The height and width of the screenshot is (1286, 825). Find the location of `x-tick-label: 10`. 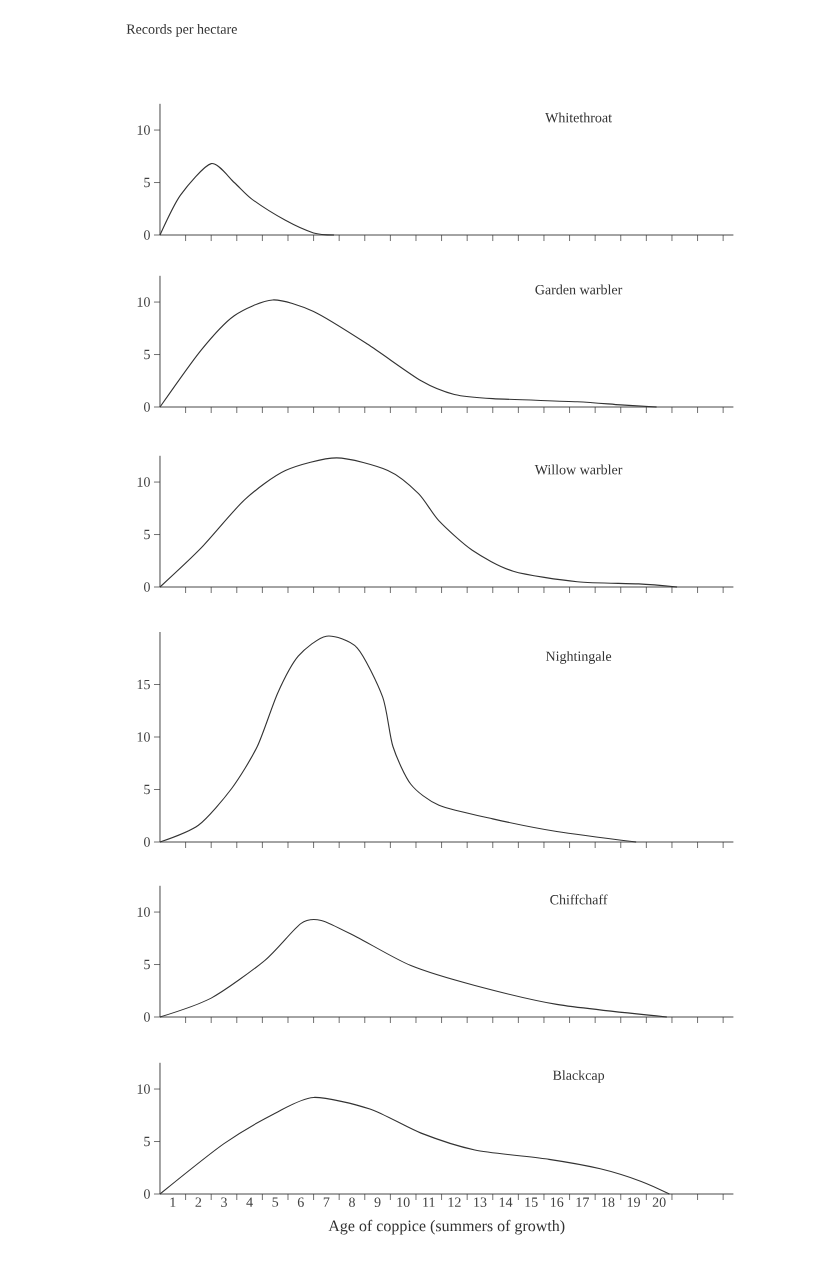

x-tick-label: 10 is located at coordinates (403, 1202).